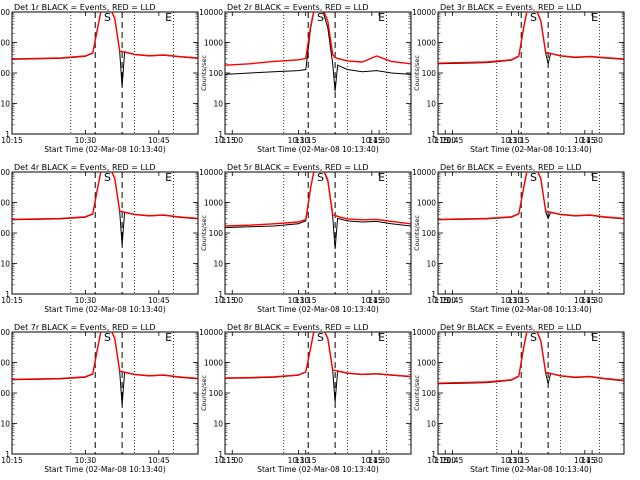 Image resolution: width=640 pixels, height=480 pixels. Describe the element at coordinates (318, 52) in the screenshot. I see `series-line-events` at that location.